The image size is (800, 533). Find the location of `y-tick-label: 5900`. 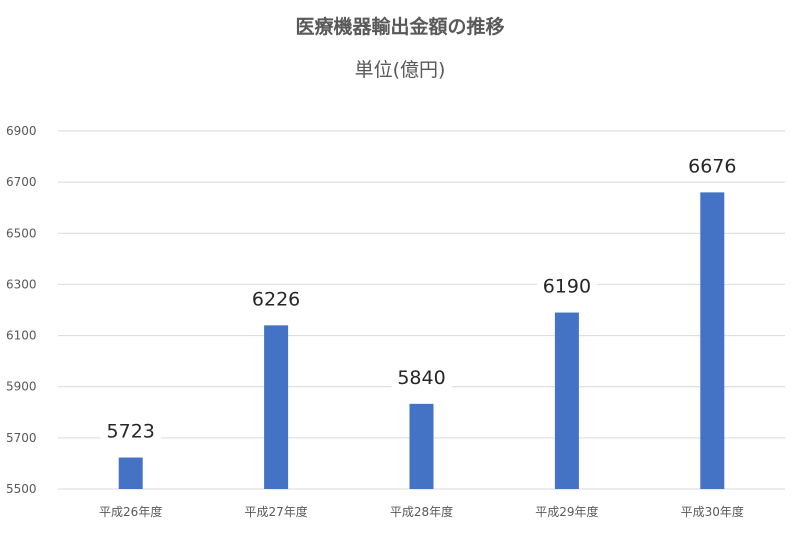

y-tick-label: 5900 is located at coordinates (21, 387).